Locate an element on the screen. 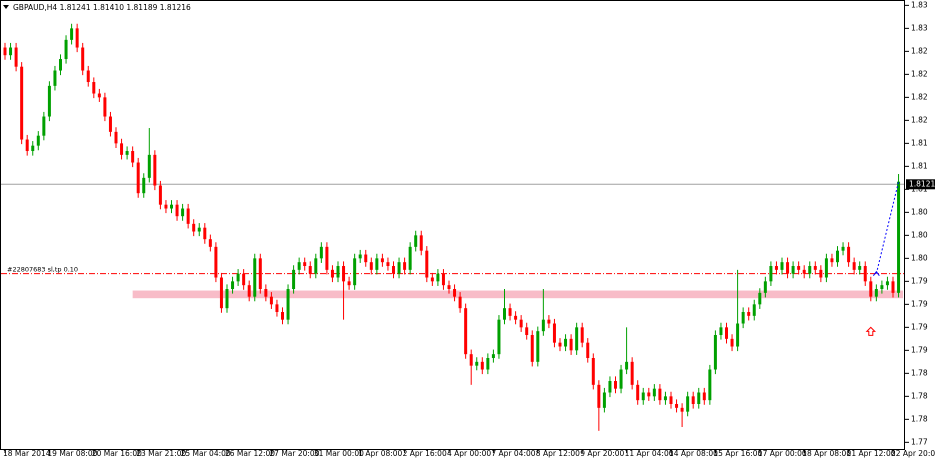 The image size is (935, 458). last-price-label: 1.81216 is located at coordinates (922, 183).